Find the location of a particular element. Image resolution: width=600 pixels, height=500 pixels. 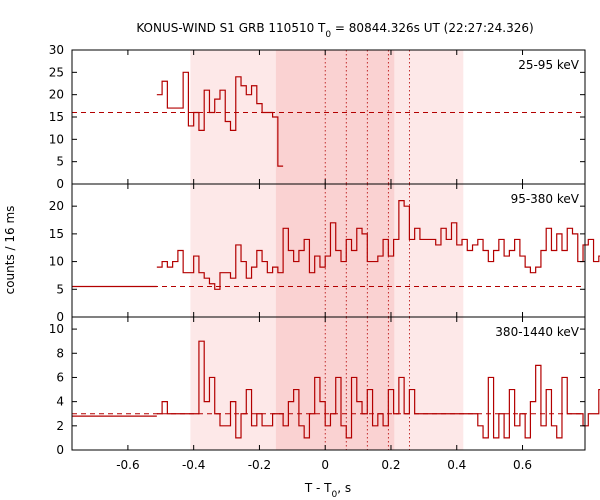

x-tick-label: -0.6 is located at coordinates (127, 465).